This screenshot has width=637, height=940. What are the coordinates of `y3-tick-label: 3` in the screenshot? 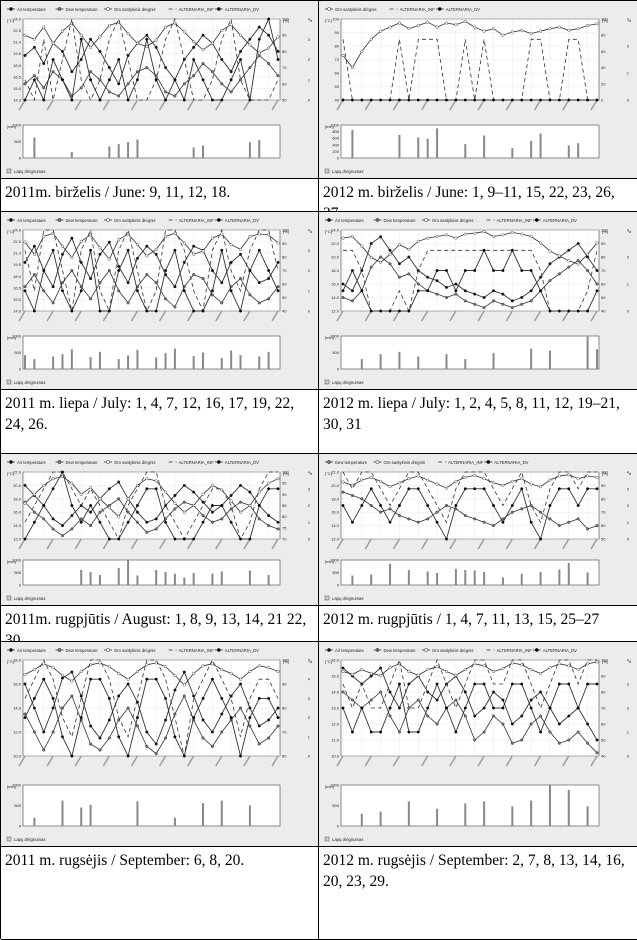 It's located at (628, 684).